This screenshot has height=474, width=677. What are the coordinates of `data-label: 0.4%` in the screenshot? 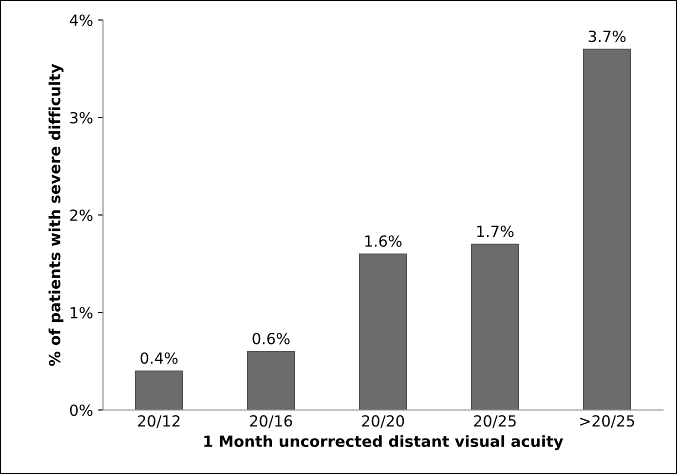 It's located at (159, 358).